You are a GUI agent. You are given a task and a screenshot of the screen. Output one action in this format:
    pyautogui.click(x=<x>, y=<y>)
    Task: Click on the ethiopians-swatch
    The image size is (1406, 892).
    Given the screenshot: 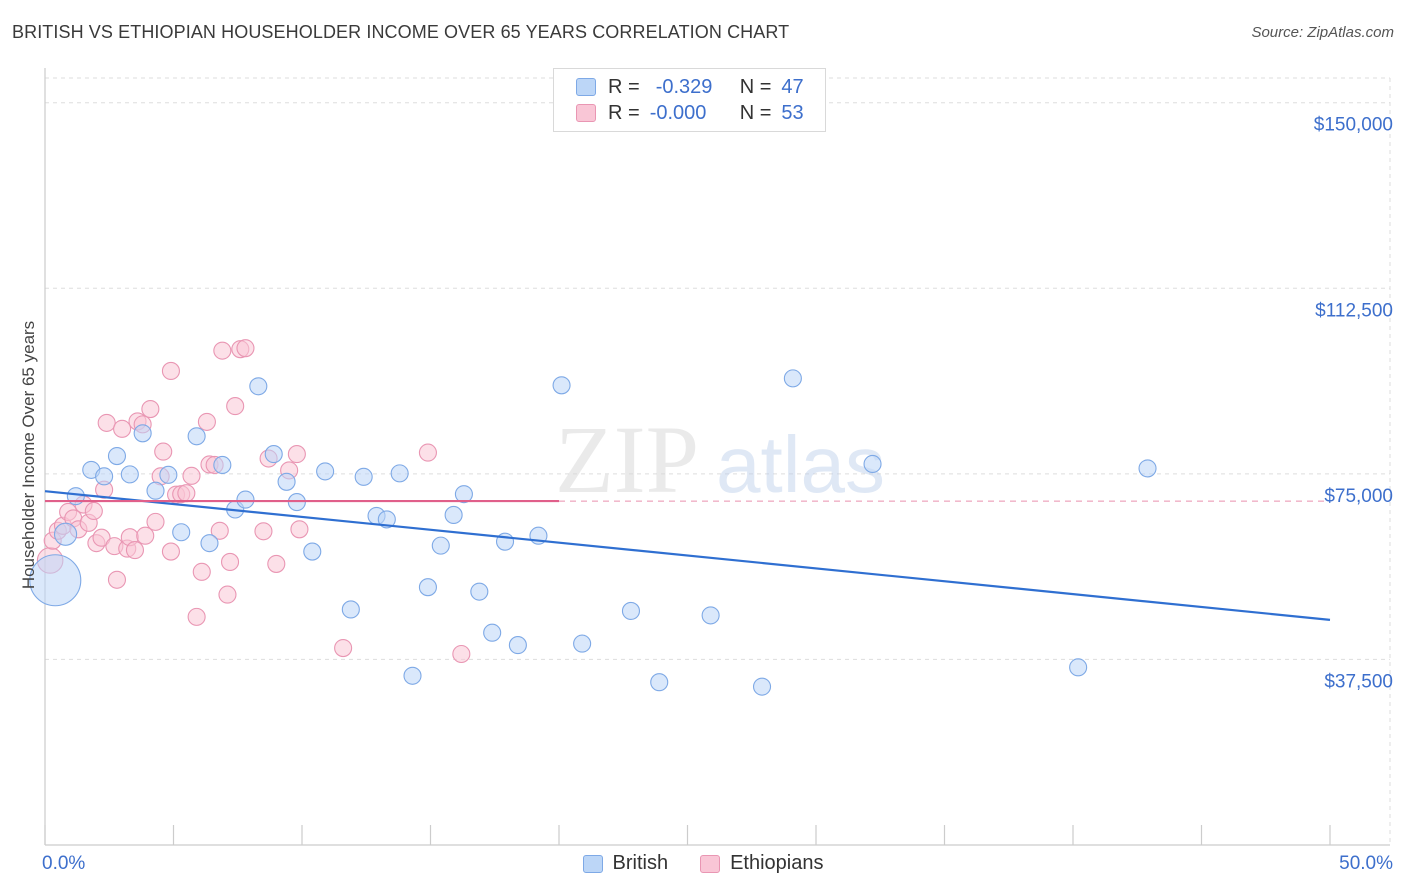 What is the action you would take?
    pyautogui.click(x=586, y=113)
    